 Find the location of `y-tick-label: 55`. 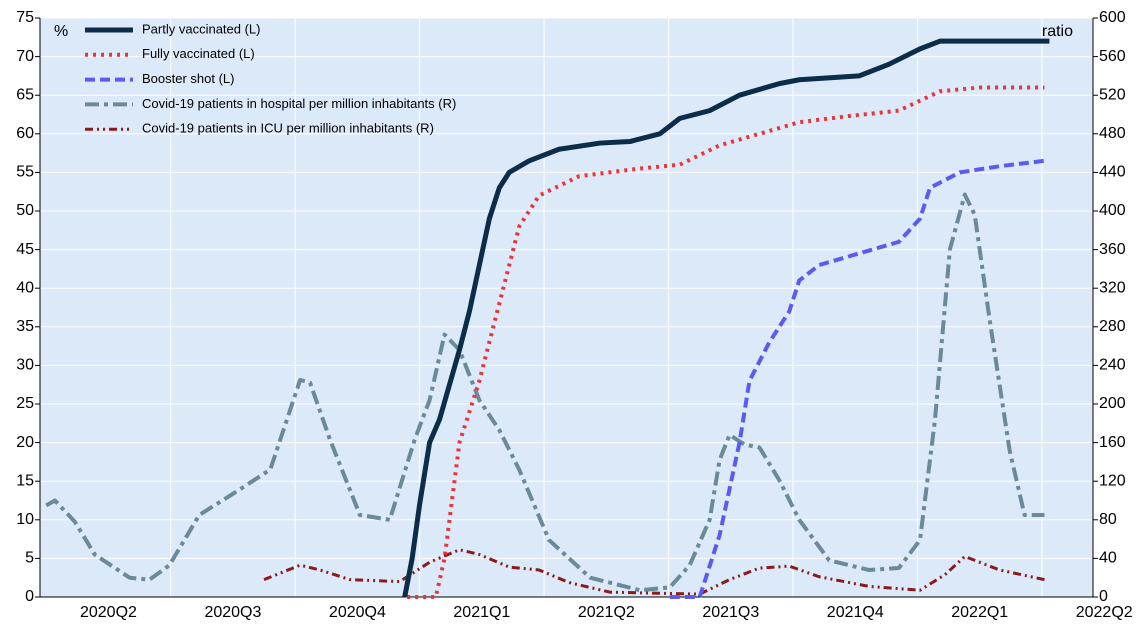

y-tick-label: 55 is located at coordinates (25, 172).